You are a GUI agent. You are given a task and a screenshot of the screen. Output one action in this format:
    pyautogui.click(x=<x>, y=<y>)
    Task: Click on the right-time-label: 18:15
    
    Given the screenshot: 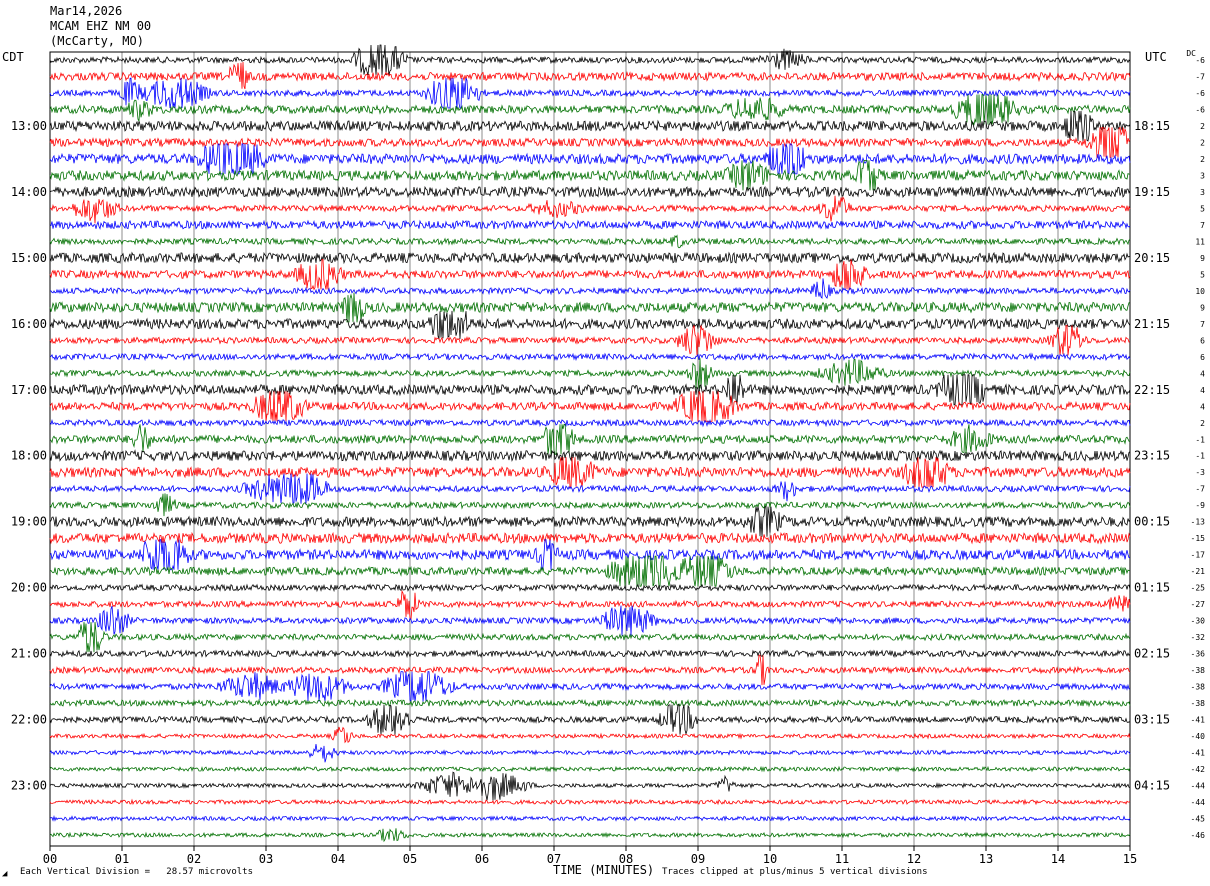 What is the action you would take?
    pyautogui.click(x=1152, y=126)
    